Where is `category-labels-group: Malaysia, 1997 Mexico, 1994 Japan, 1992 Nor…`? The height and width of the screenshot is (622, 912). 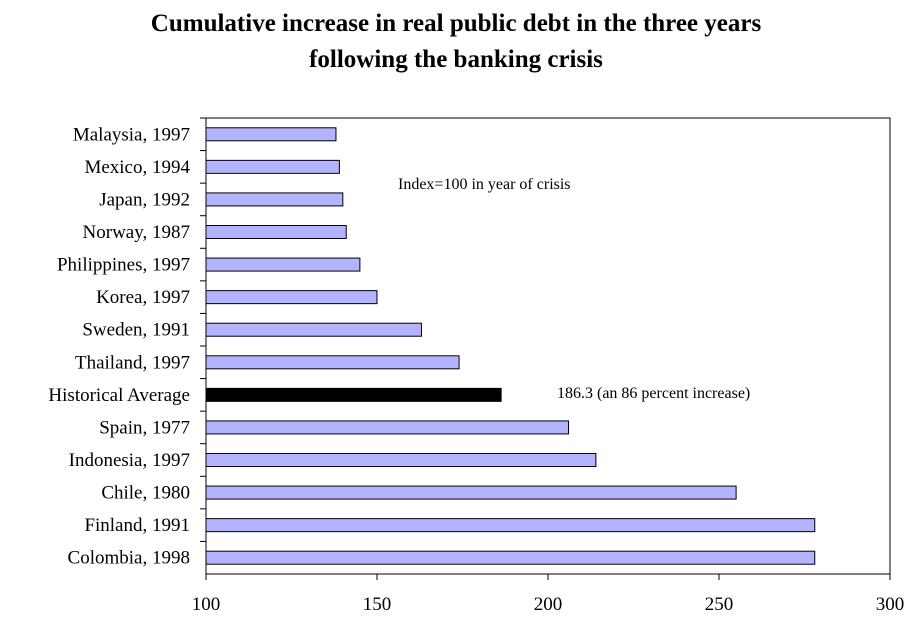
category-labels-group: Malaysia, 1997 Mexico, 1994 Japan, 1992 Nor… is located at coordinates (127, 343).